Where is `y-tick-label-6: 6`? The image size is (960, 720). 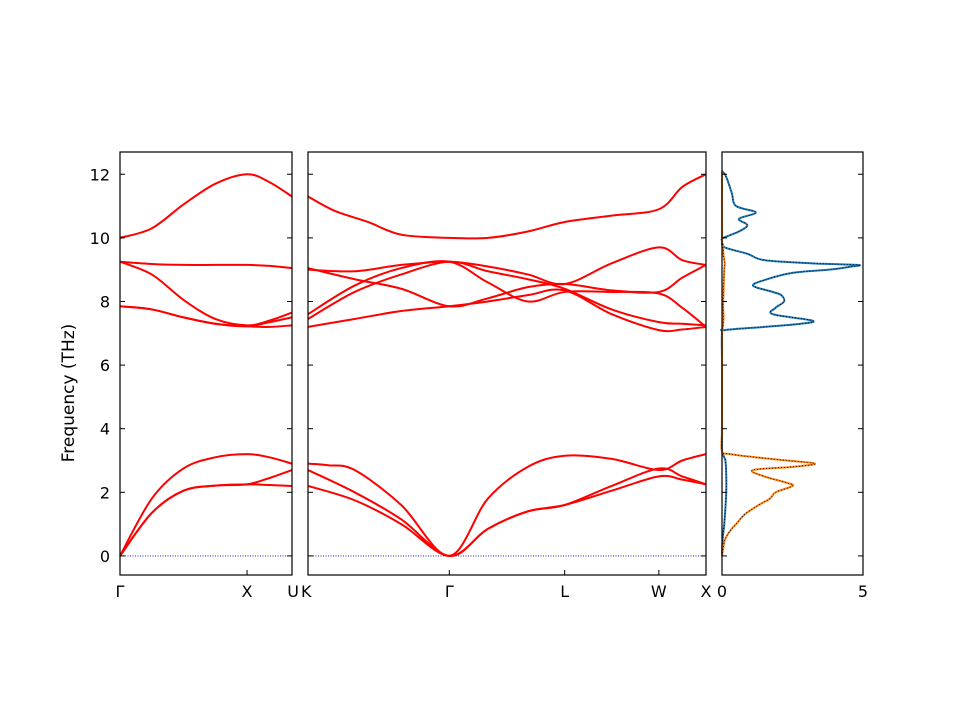
y-tick-label-6: 6 is located at coordinates (105, 365).